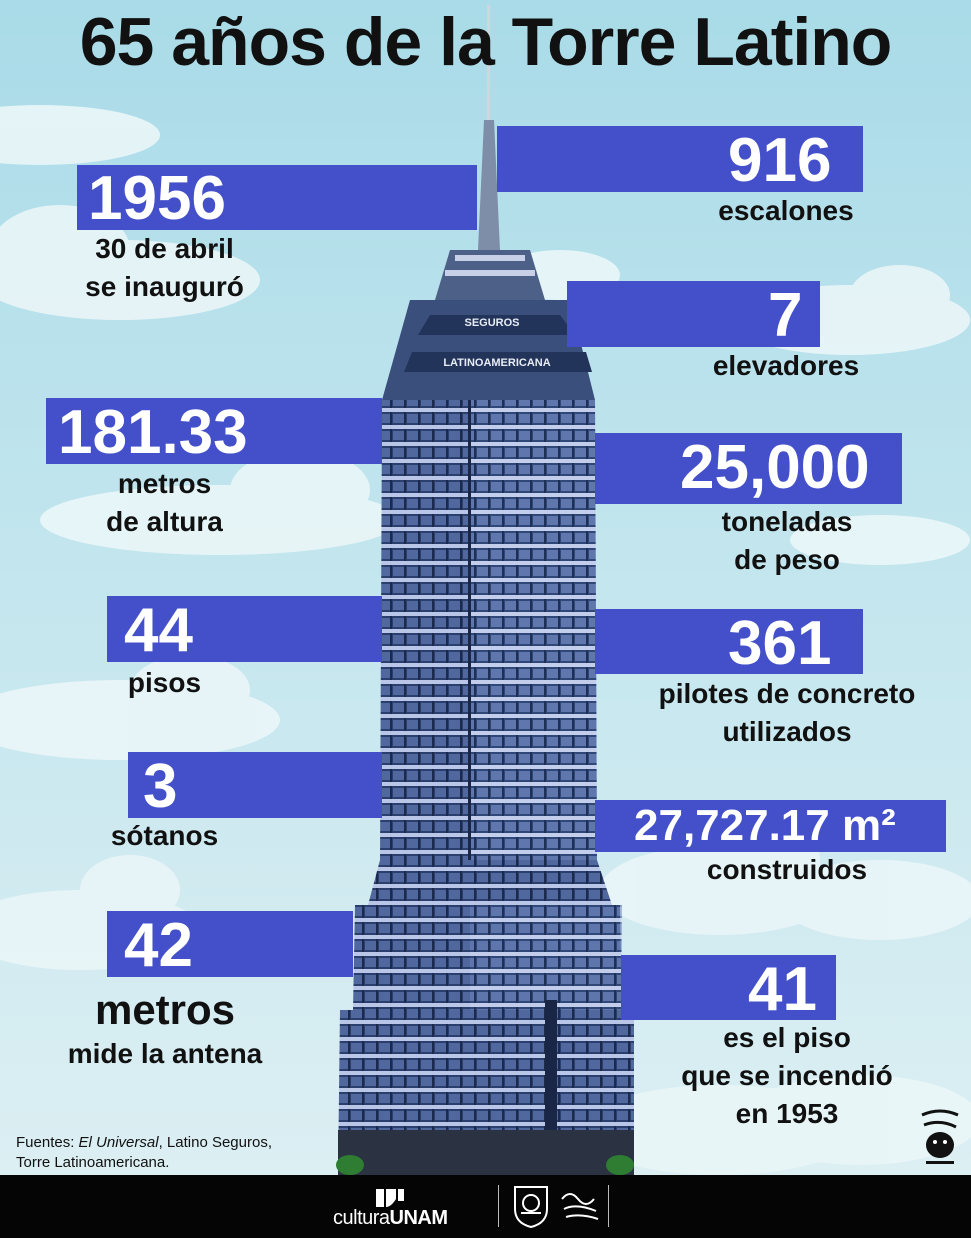  I want to click on fact-label-line: construidos, so click(787, 869).